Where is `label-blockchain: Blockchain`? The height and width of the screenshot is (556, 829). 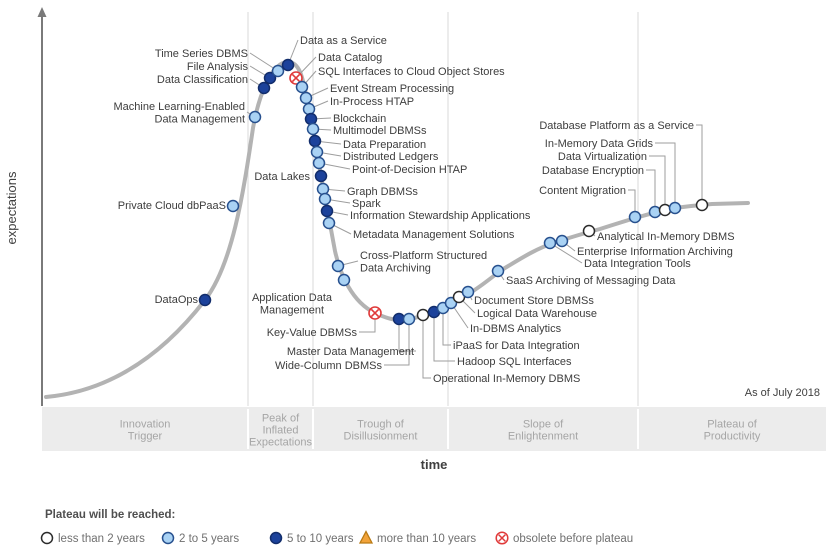 label-blockchain: Blockchain is located at coordinates (359, 119).